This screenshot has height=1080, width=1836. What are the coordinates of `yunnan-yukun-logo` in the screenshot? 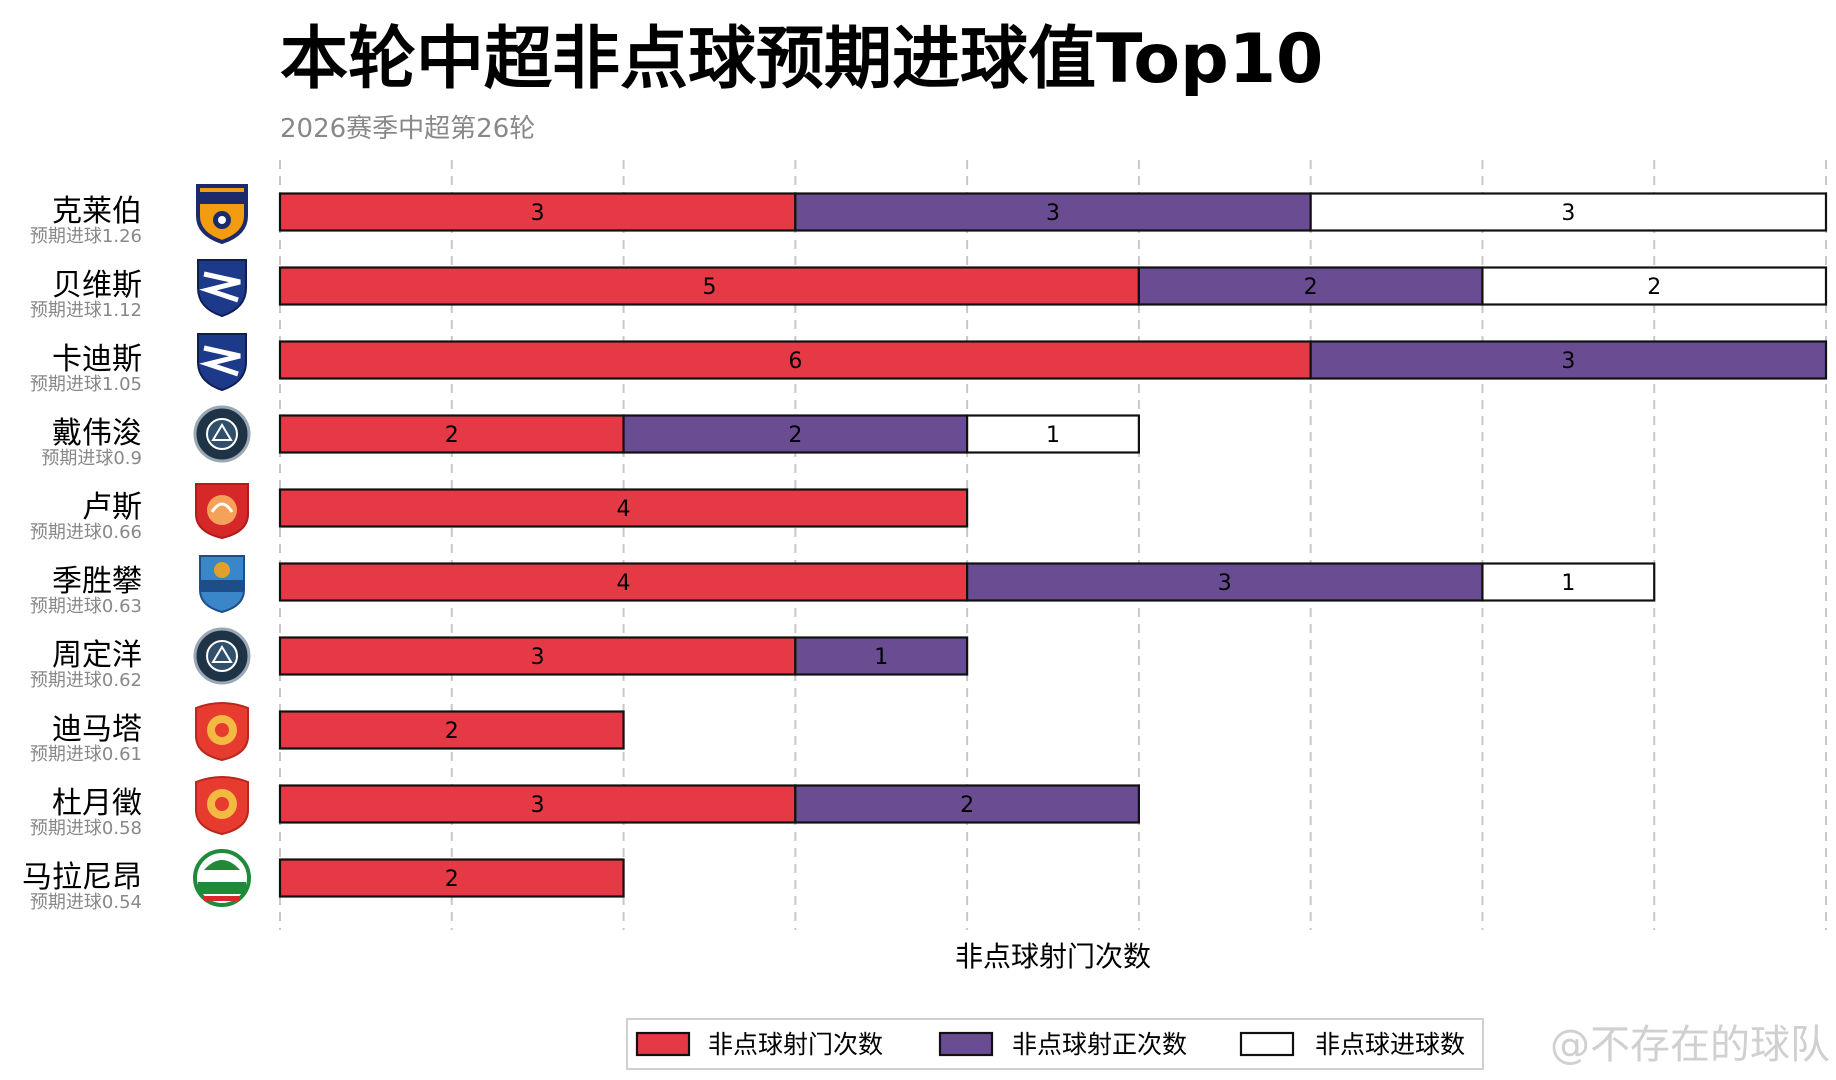 It's located at (222, 214).